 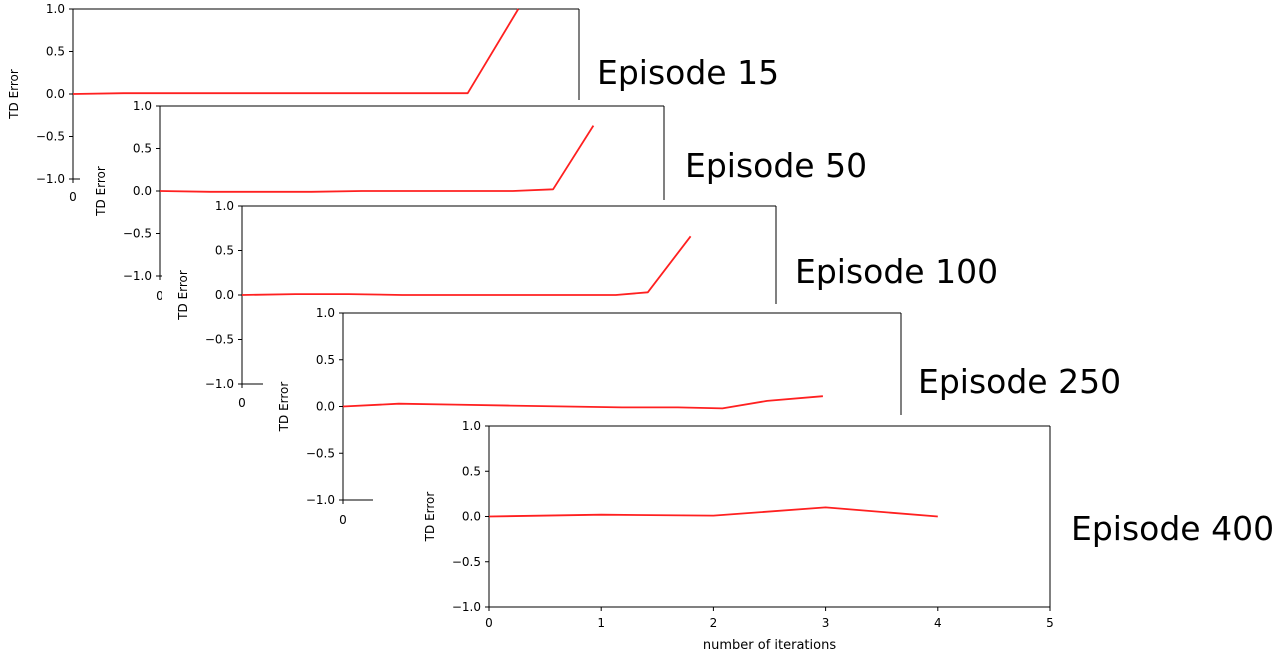 What do you see at coordinates (769, 645) in the screenshot?
I see `x-axis-label: number of iterations` at bounding box center [769, 645].